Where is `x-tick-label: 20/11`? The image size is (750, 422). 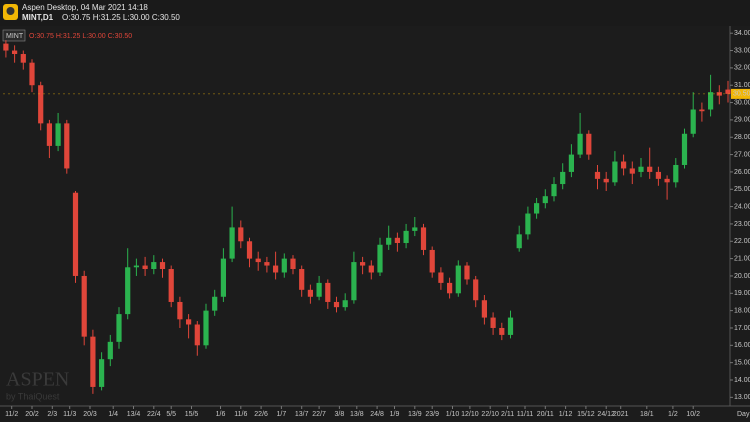 x-tick-label: 20/11 is located at coordinates (545, 414).